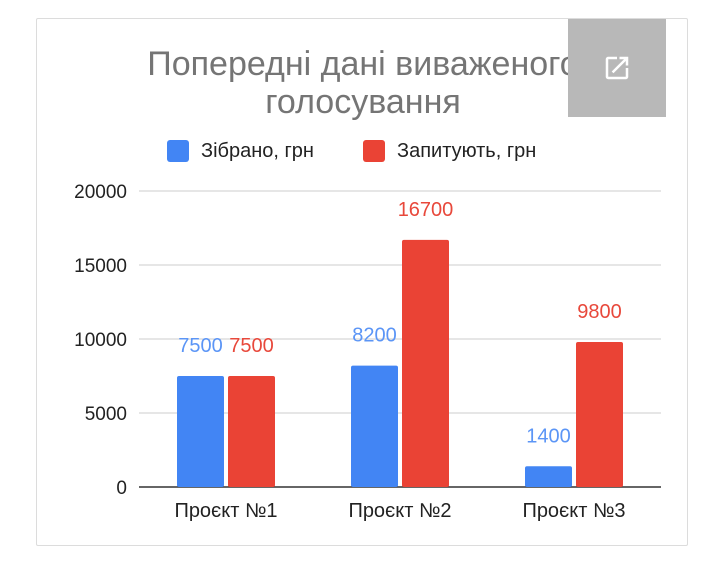 The width and height of the screenshot is (724, 568). What do you see at coordinates (100, 266) in the screenshot?
I see `y-tick-label: 15000` at bounding box center [100, 266].